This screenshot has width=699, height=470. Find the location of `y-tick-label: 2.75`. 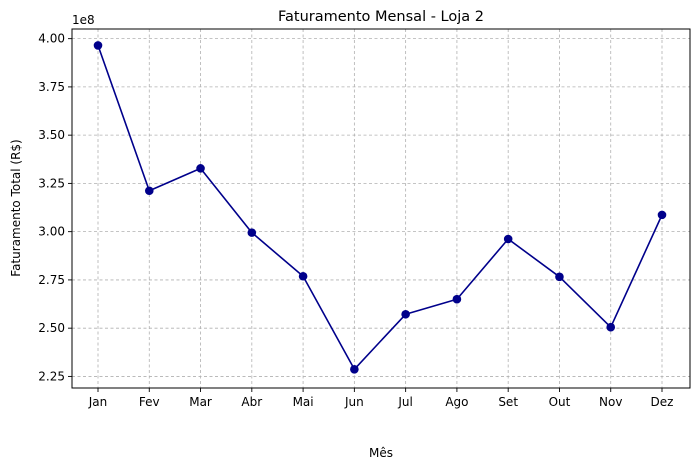

y-tick-label: 2.75 is located at coordinates (51, 280).